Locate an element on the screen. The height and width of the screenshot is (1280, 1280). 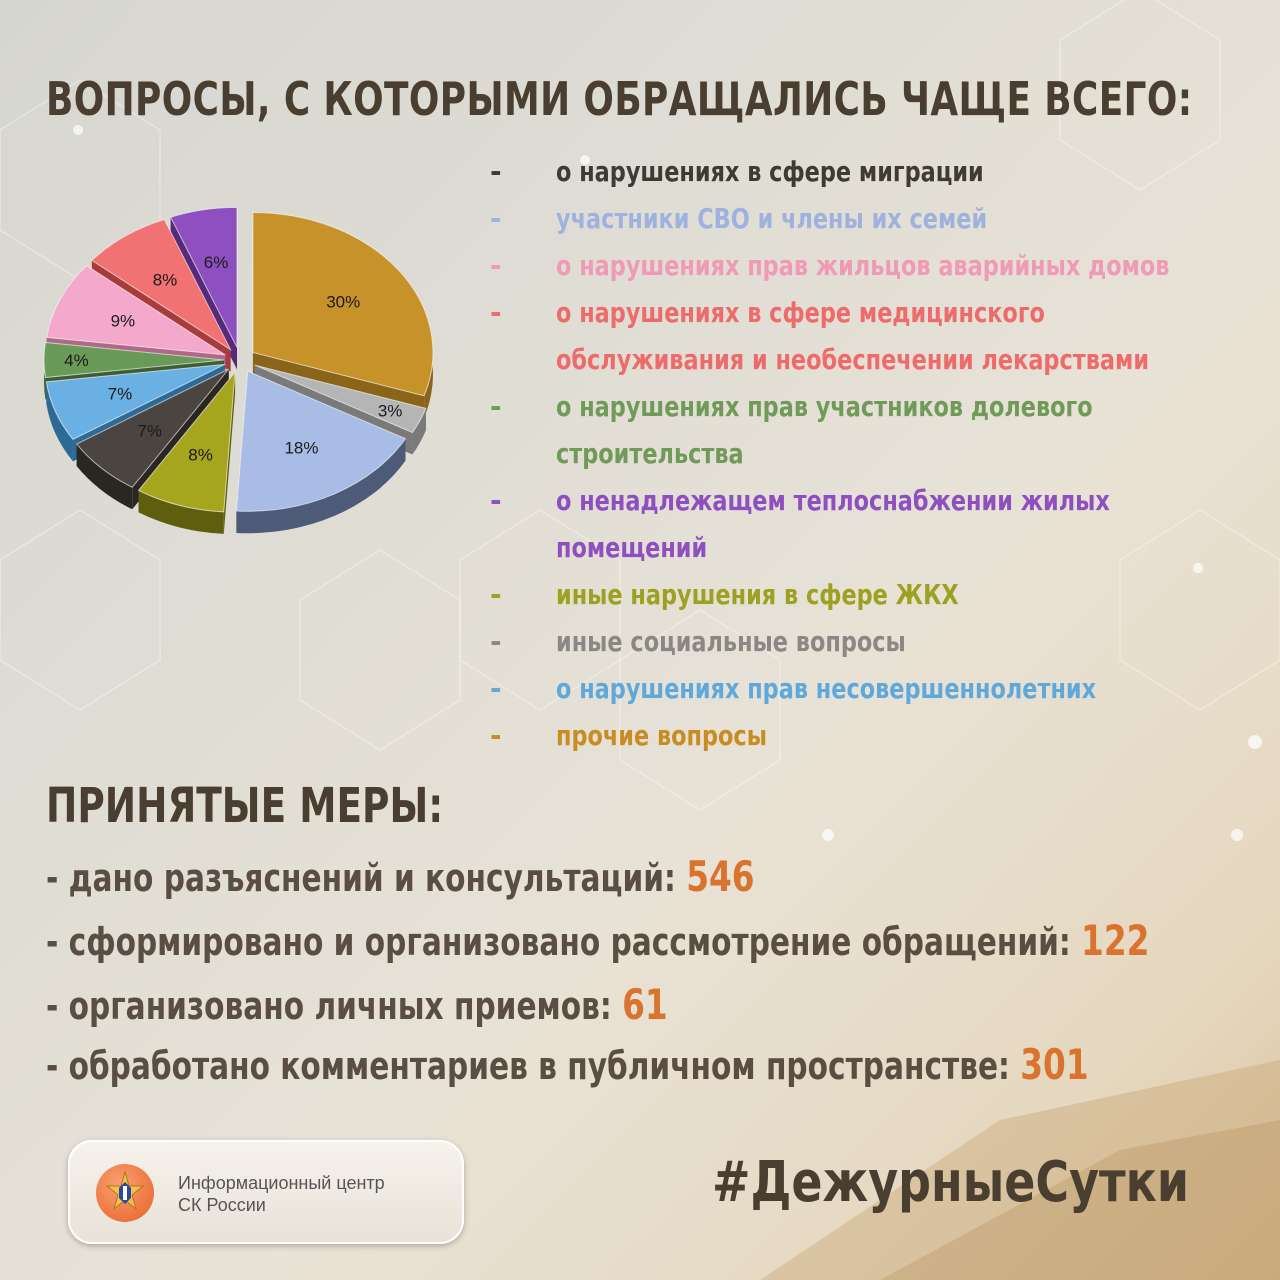
legend-label: помещений is located at coordinates (632, 547).